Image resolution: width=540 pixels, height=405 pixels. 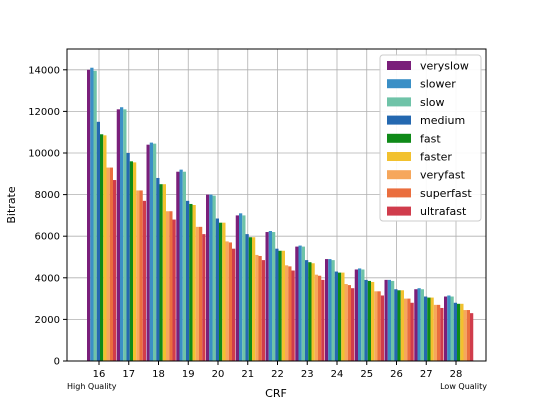 I want to click on legend-swatch-veryslow, so click(x=399, y=65).